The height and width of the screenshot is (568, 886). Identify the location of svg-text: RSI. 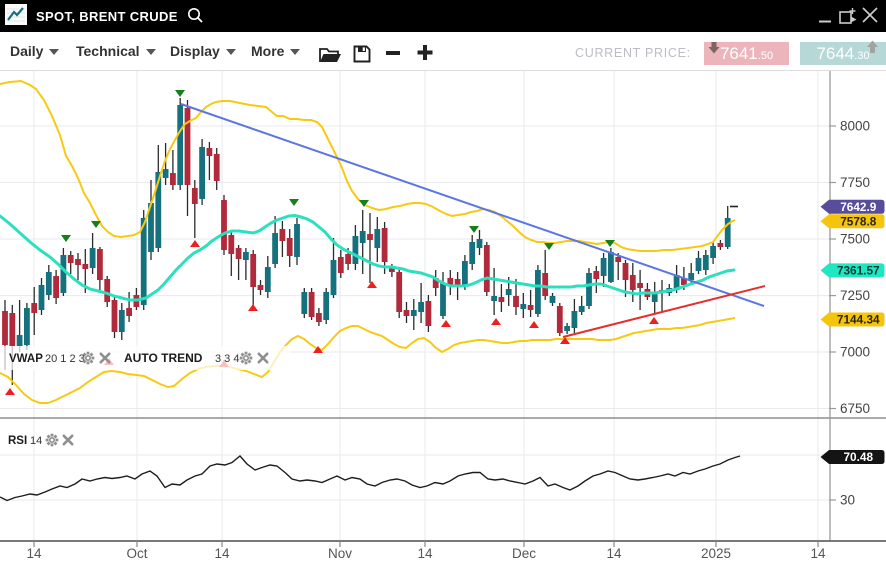
(17, 441).